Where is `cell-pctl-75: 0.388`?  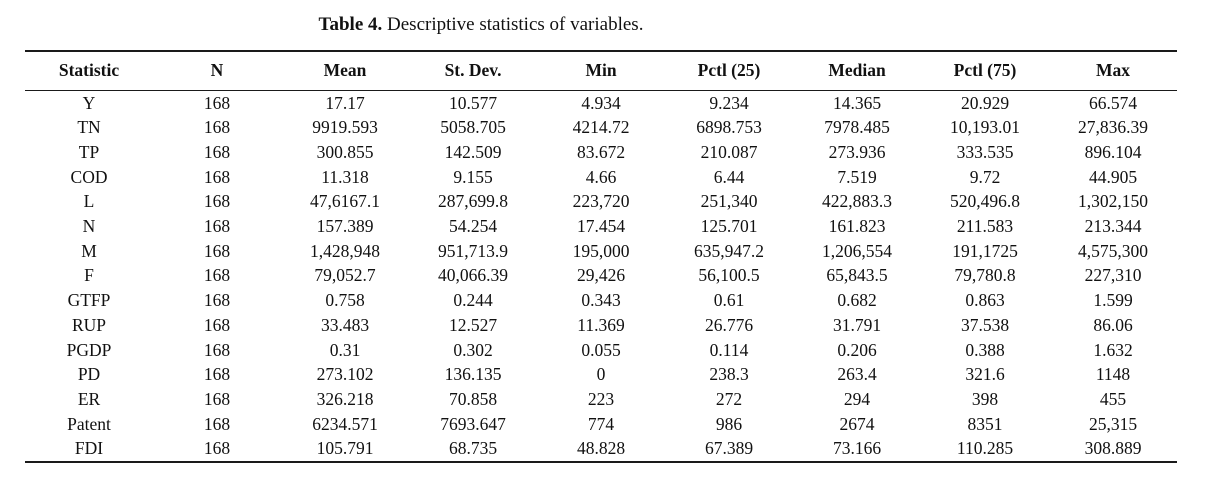
cell-pctl-75: 0.388 is located at coordinates (985, 349).